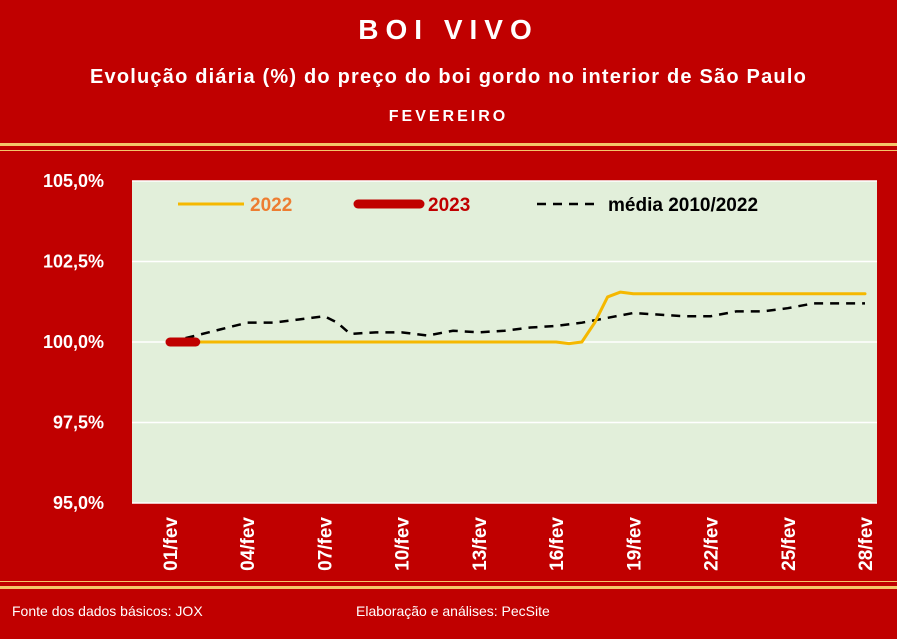 The height and width of the screenshot is (639, 897). Describe the element at coordinates (448, 587) in the screenshot. I see `bottom-divider` at that location.